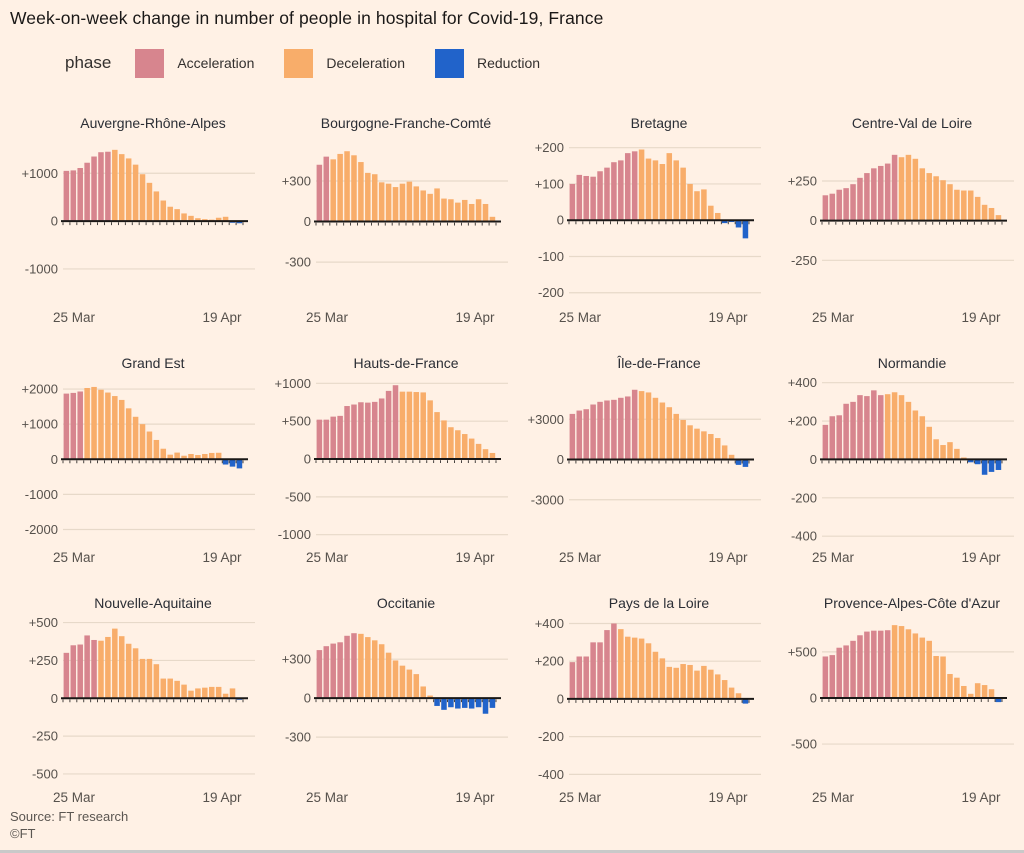 The width and height of the screenshot is (1024, 853). What do you see at coordinates (802, 651) in the screenshot?
I see `y-tick-label: +500` at bounding box center [802, 651].